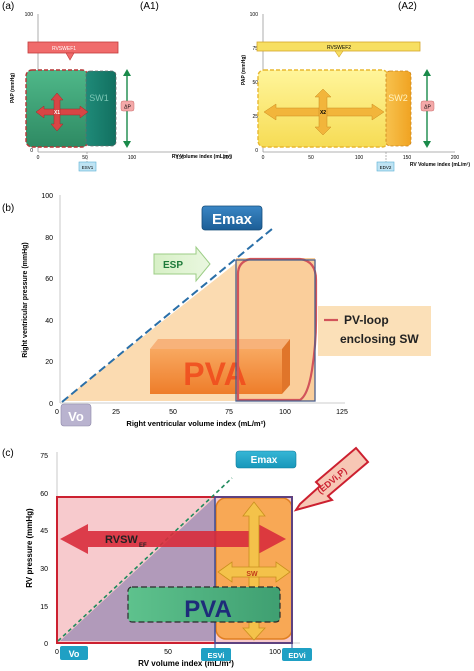 The height and width of the screenshot is (671, 474). I want to click on a1-banner-text: RVSWEF1, so click(64, 49).